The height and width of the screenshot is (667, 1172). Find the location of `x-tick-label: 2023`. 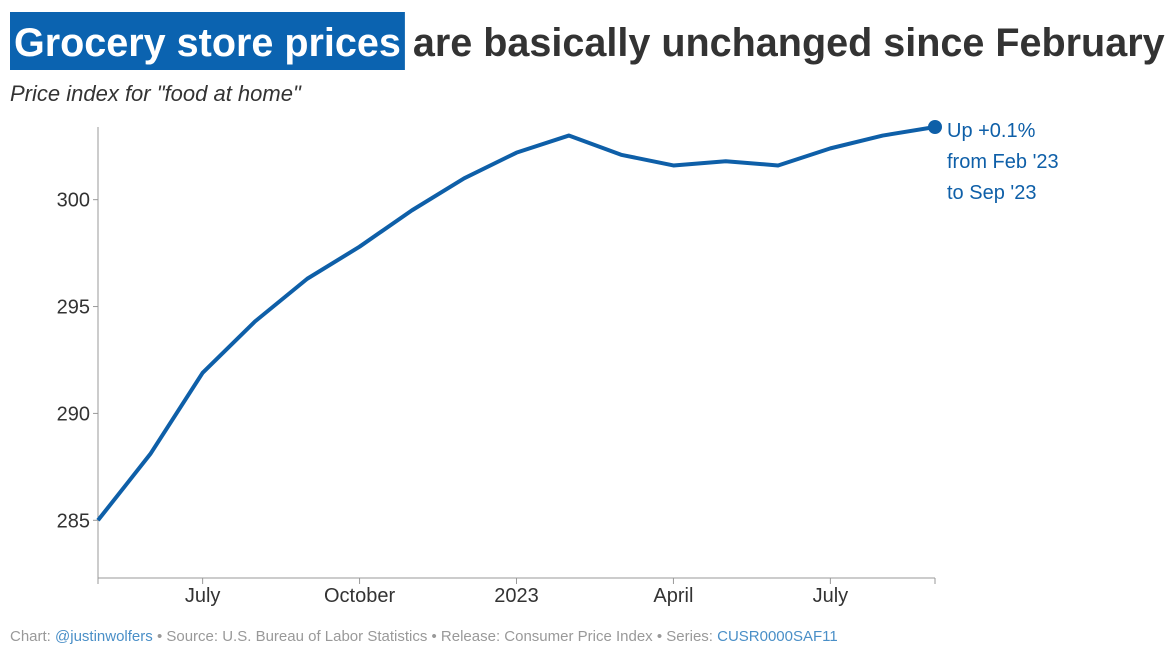

x-tick-label: 2023 is located at coordinates (516, 596).